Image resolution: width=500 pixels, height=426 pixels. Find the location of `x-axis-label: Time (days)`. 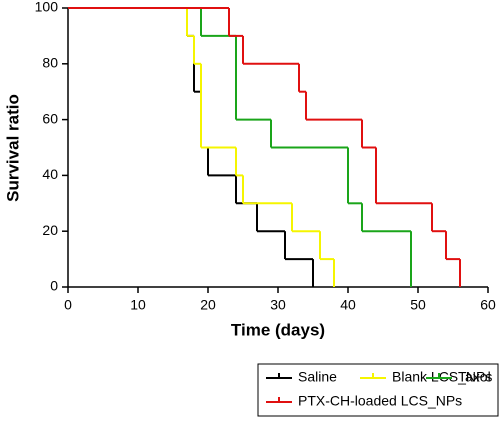

x-axis-label: Time (days) is located at coordinates (278, 329).